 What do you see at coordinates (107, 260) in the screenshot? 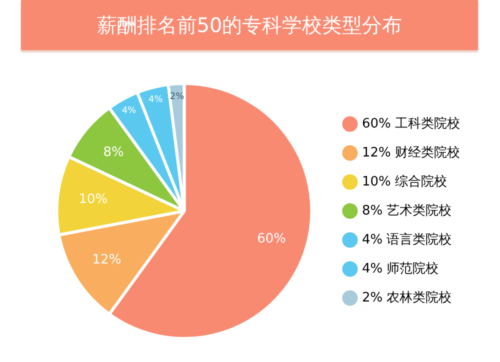
I see `data-label: 12%` at bounding box center [107, 260].